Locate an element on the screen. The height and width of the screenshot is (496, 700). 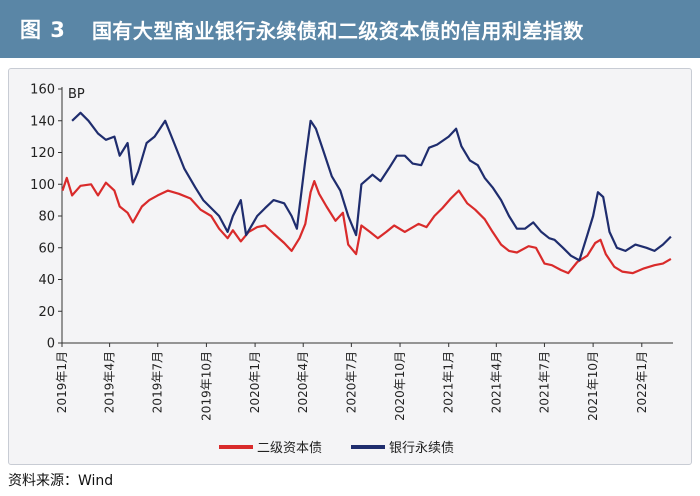
x-tick-label: 2020年7月 is located at coordinates (351, 382).